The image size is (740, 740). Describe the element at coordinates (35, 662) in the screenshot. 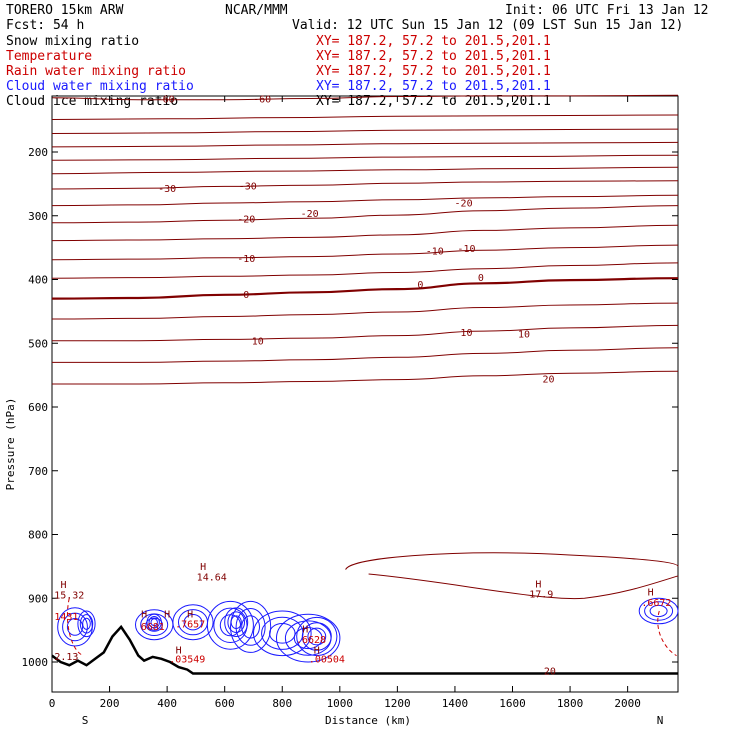

I see `y-tick-label: 1000` at that location.